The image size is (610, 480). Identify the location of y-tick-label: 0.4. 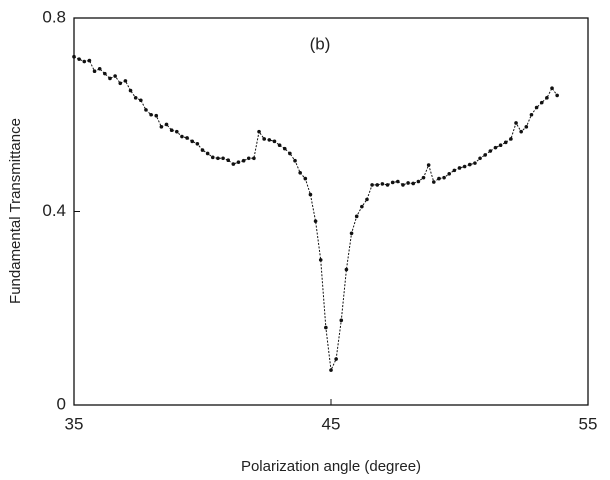
(54, 210).